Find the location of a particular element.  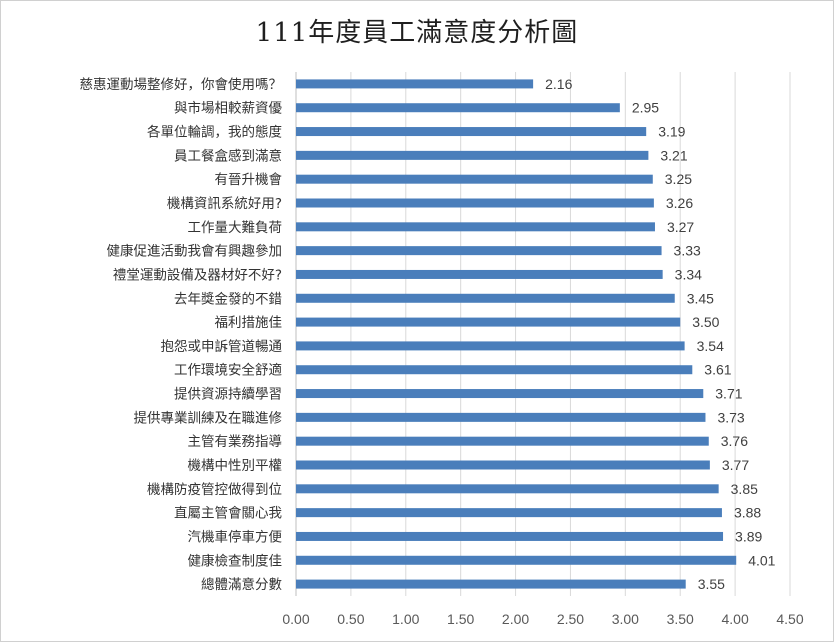

category-label: 工作量大難負荷 is located at coordinates (235, 228).